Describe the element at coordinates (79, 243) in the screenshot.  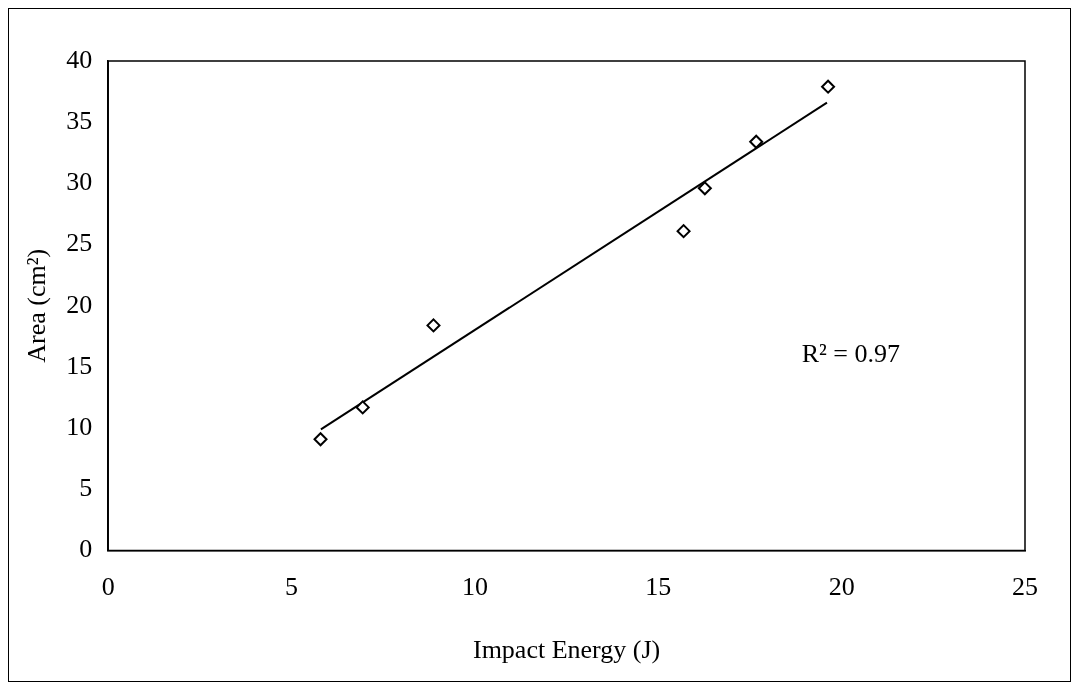
I see `y-tick-label: 25` at that location.